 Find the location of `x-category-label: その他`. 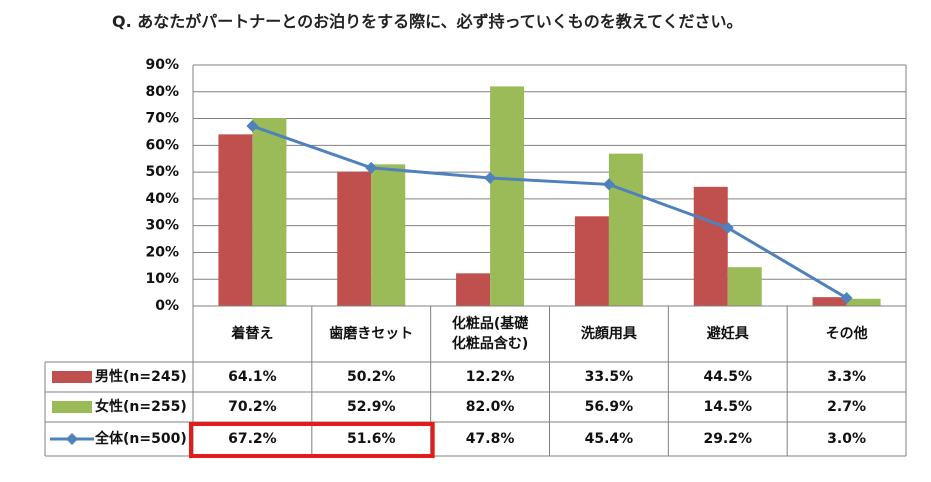

x-category-label: その他 is located at coordinates (847, 333).